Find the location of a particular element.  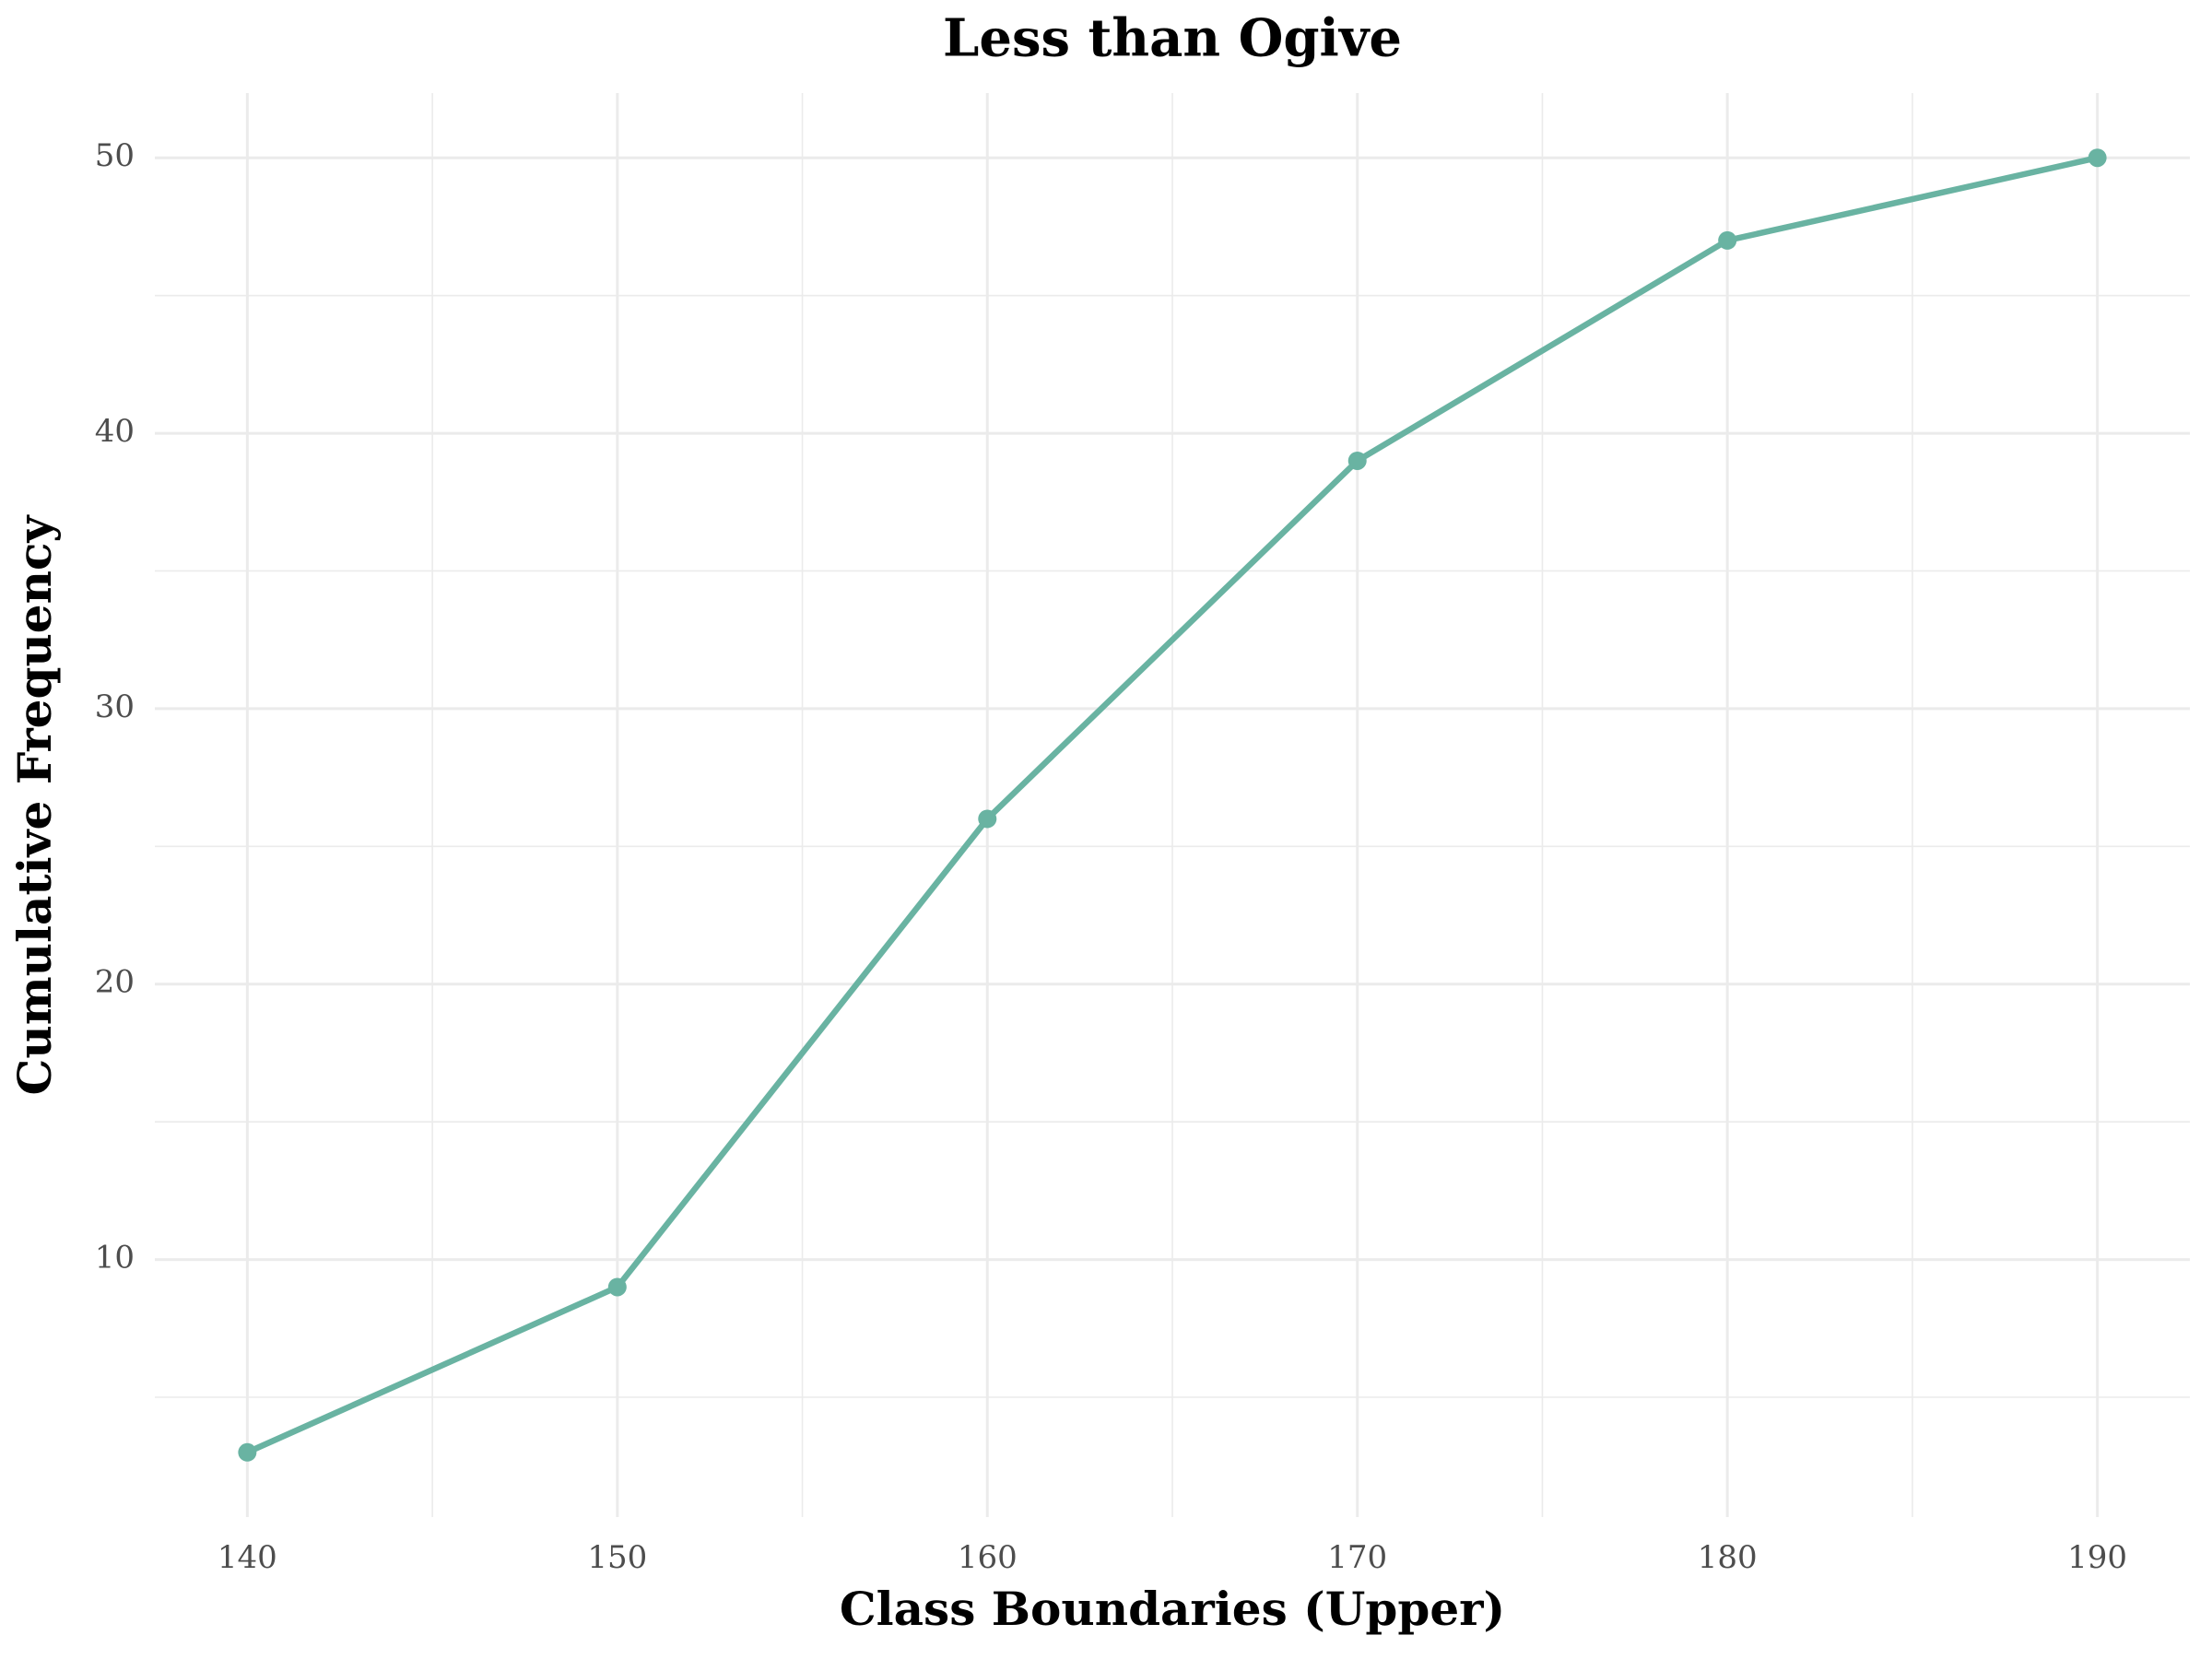

x-tick-label: 190 is located at coordinates (2097, 1557).